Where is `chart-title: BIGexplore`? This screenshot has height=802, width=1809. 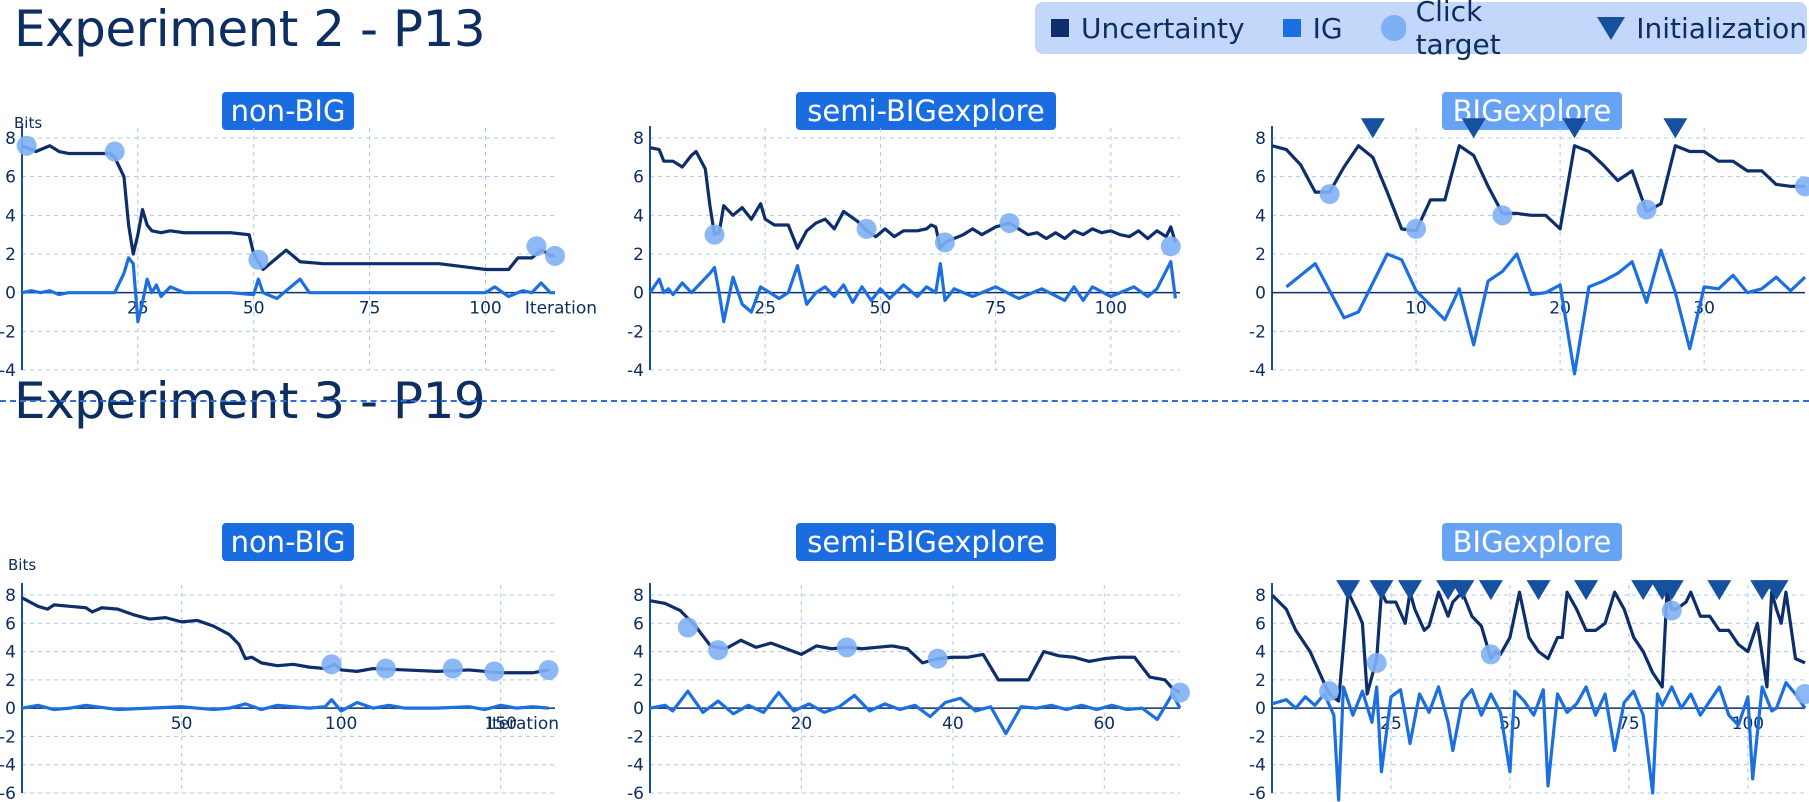
chart-title: BIGexplore is located at coordinates (1532, 542).